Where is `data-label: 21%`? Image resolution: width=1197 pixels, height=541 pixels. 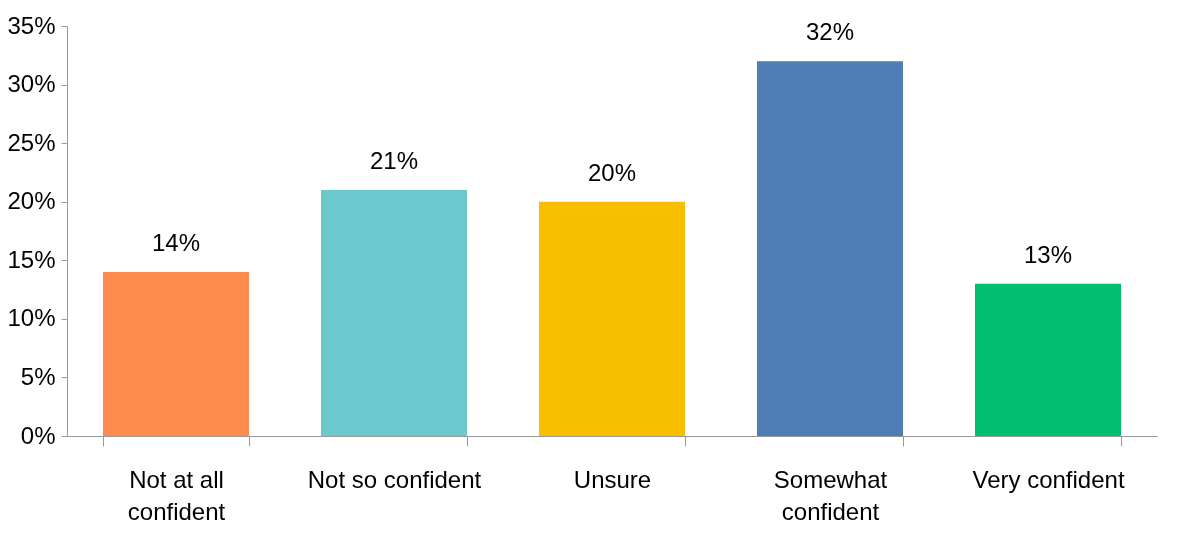 data-label: 21% is located at coordinates (394, 160).